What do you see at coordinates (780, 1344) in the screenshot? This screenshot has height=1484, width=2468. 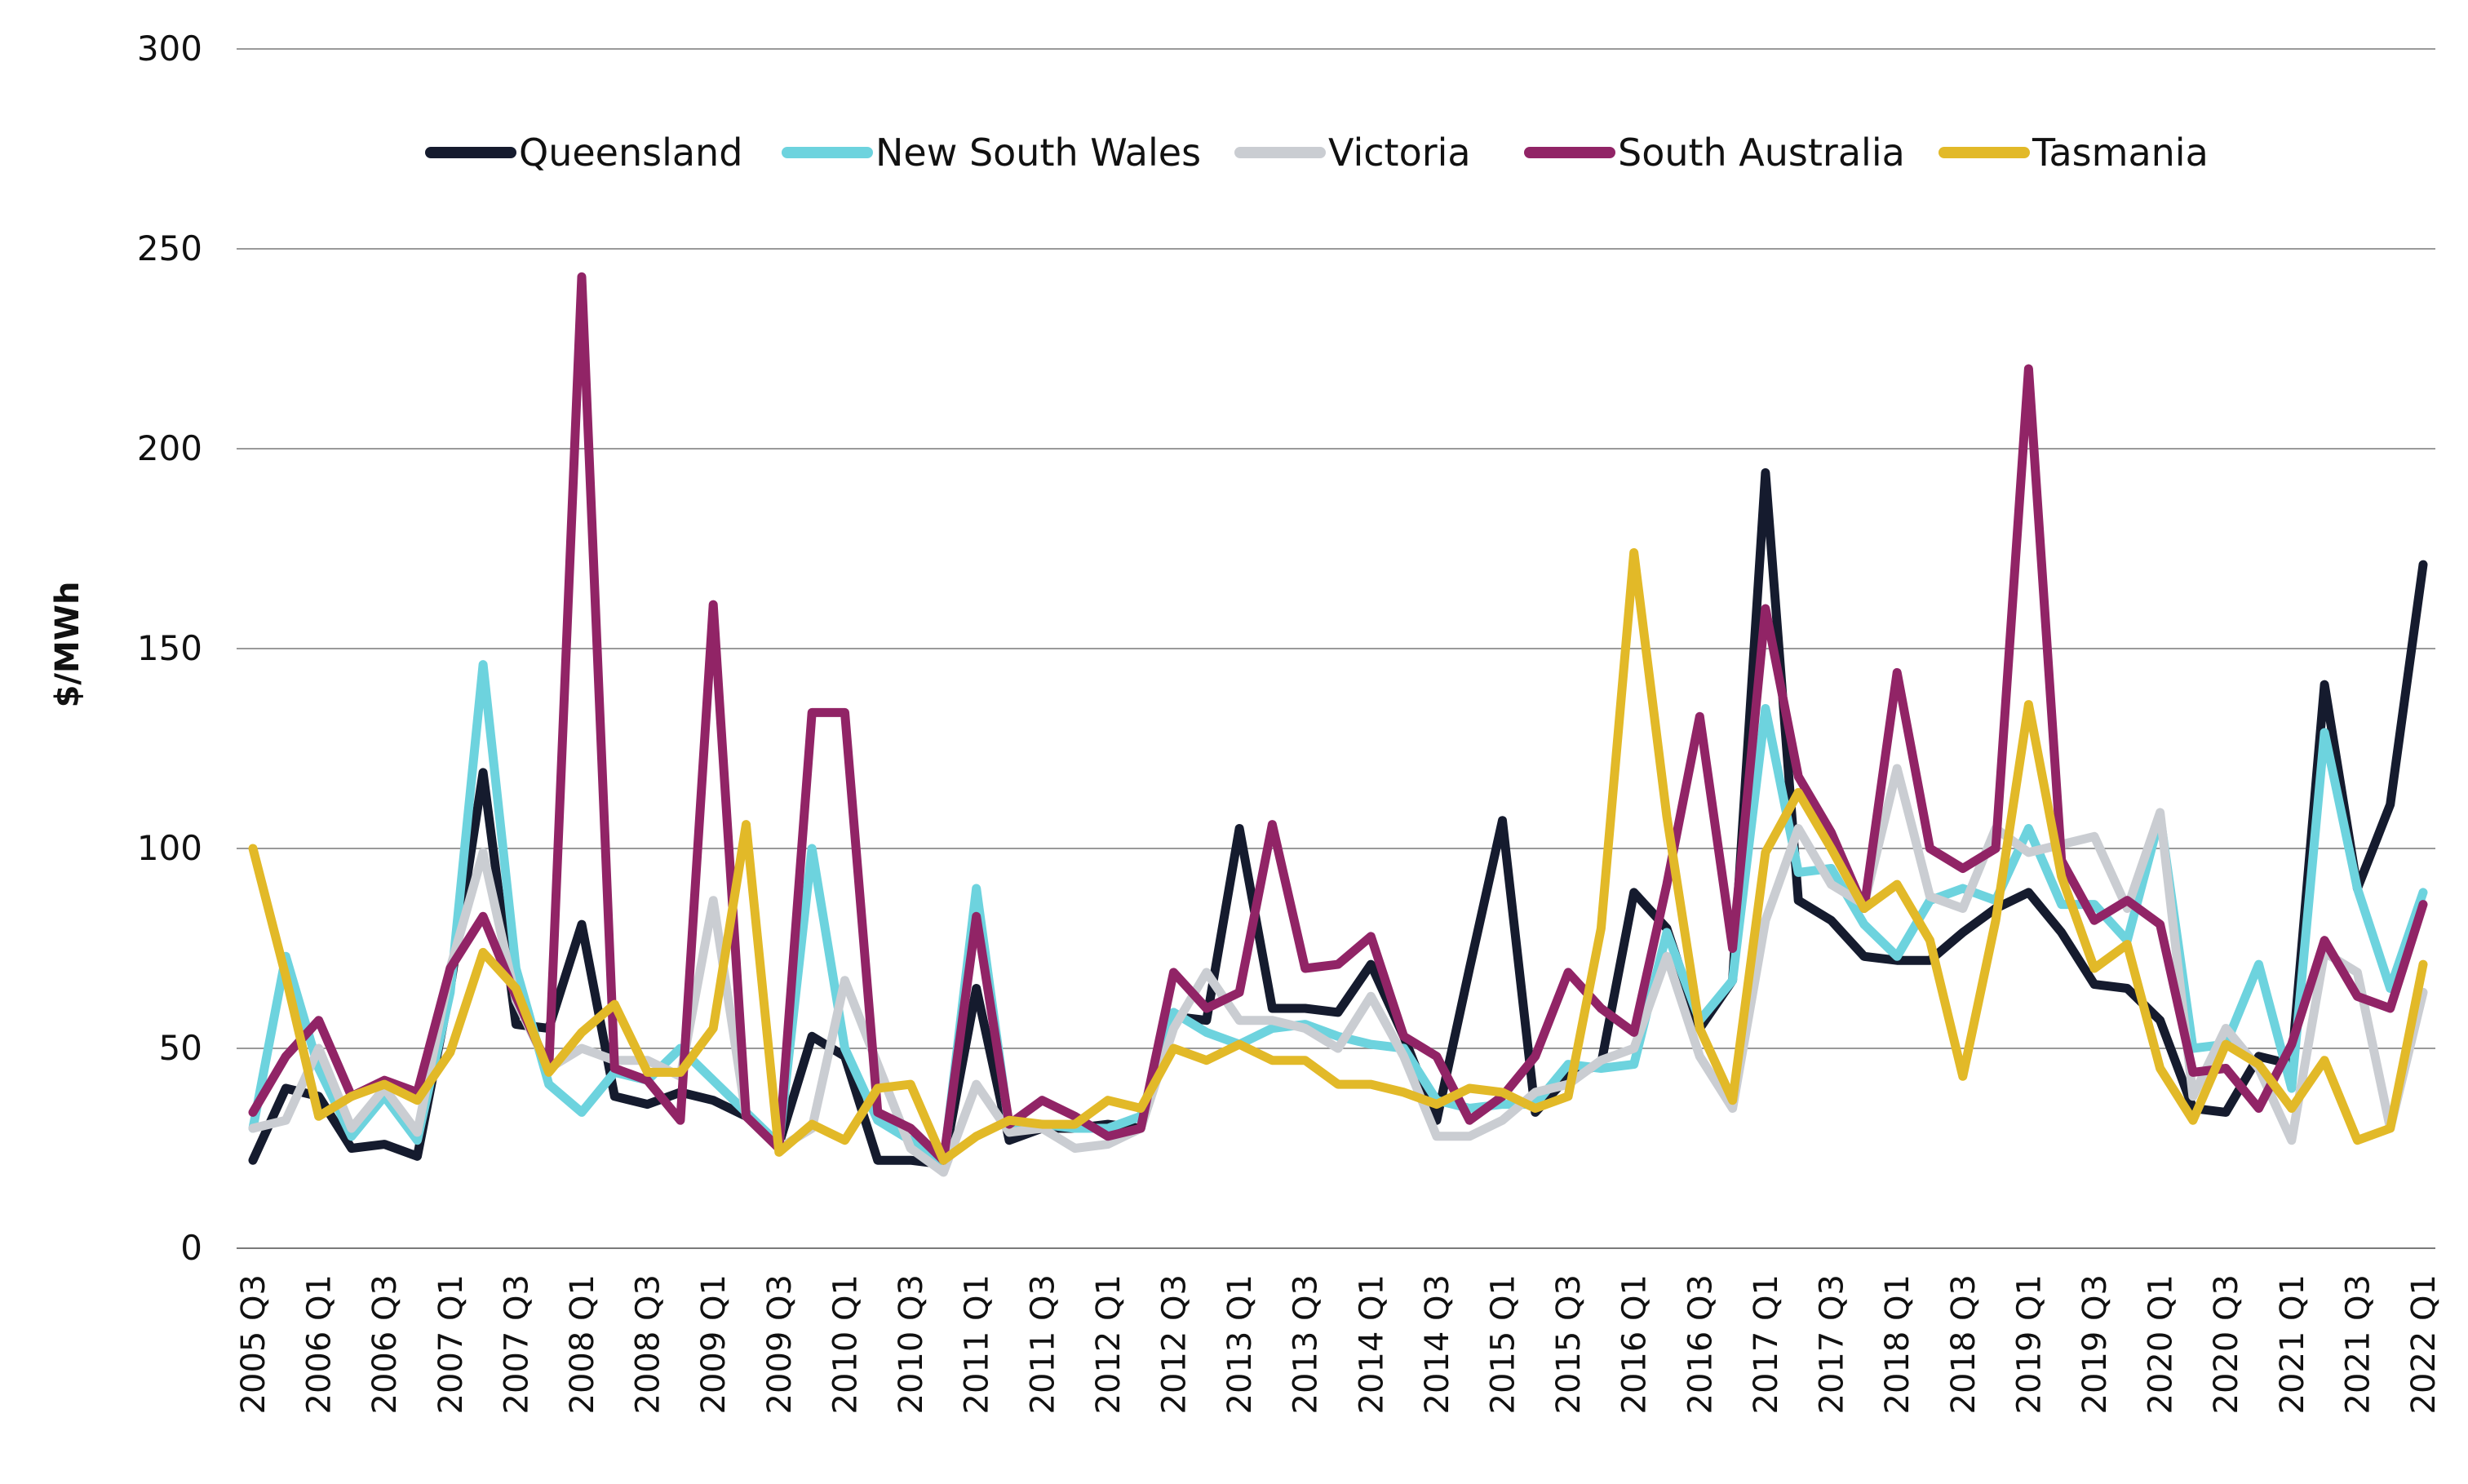 I see `x-tick-label: 2009 Q3` at bounding box center [780, 1344].